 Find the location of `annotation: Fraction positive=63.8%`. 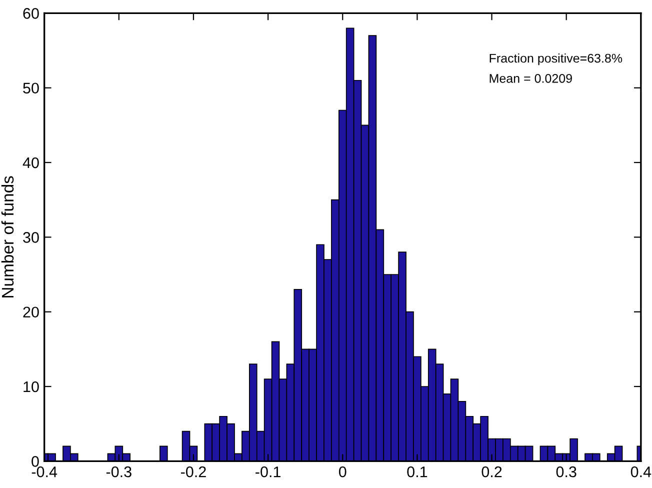

annotation: Fraction positive=63.8% is located at coordinates (556, 59).